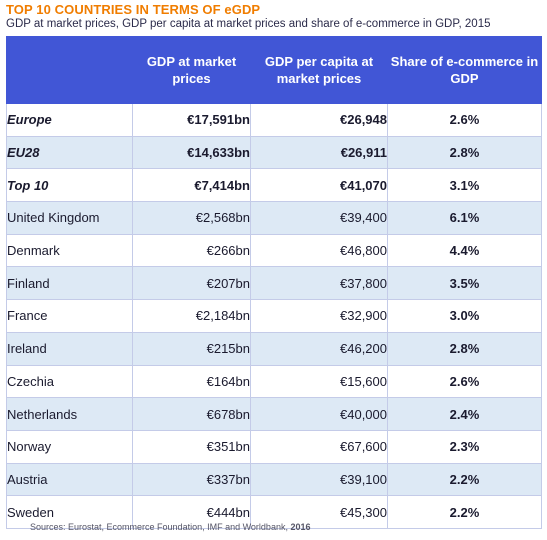 This screenshot has height=540, width=547. I want to click on header-share-ecommerce: Share of e-commerce in GDP, so click(464, 70).